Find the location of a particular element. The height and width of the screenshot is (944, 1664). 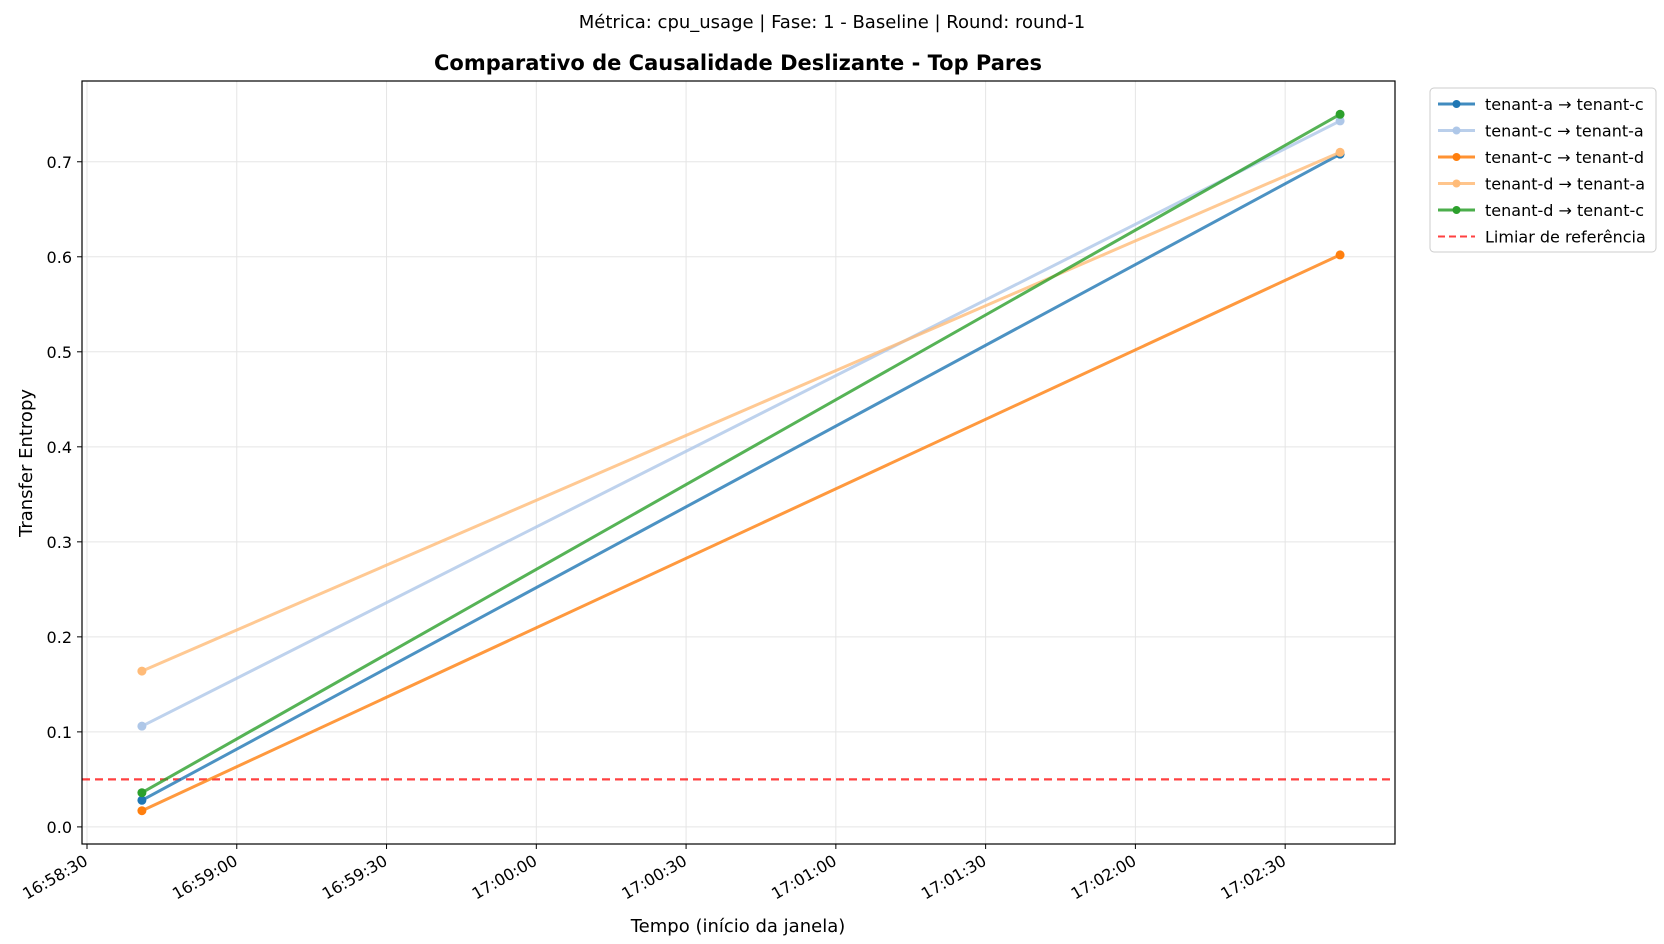

legend-item: tenant-c → tenant-d is located at coordinates (1541, 157).